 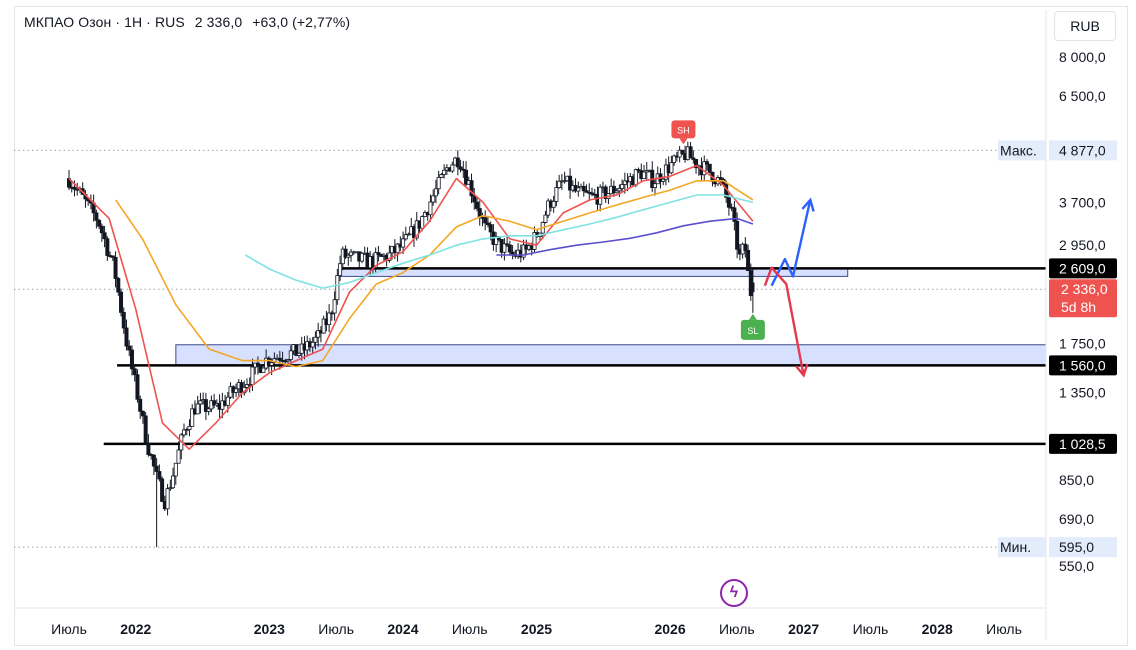 I want to click on x-tick-label: 2022, so click(x=135, y=629).